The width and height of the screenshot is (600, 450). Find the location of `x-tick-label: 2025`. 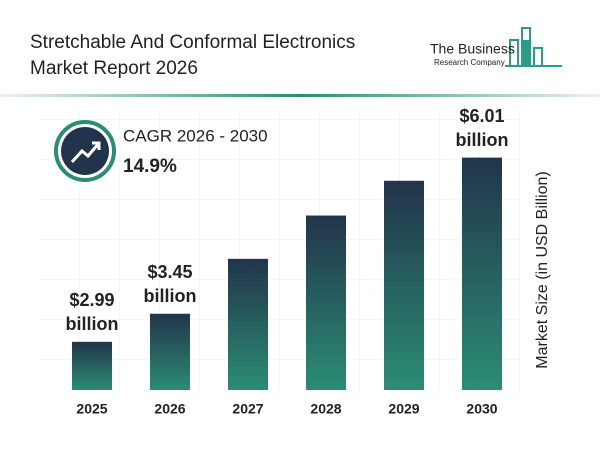

x-tick-label: 2025 is located at coordinates (91, 409).